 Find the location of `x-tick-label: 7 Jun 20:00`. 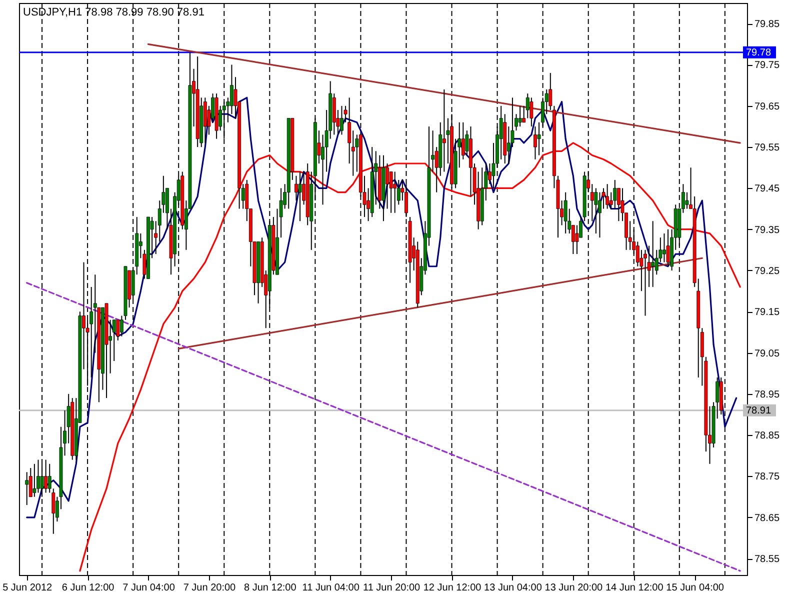

x-tick-label: 7 Jun 20:00 is located at coordinates (209, 588).